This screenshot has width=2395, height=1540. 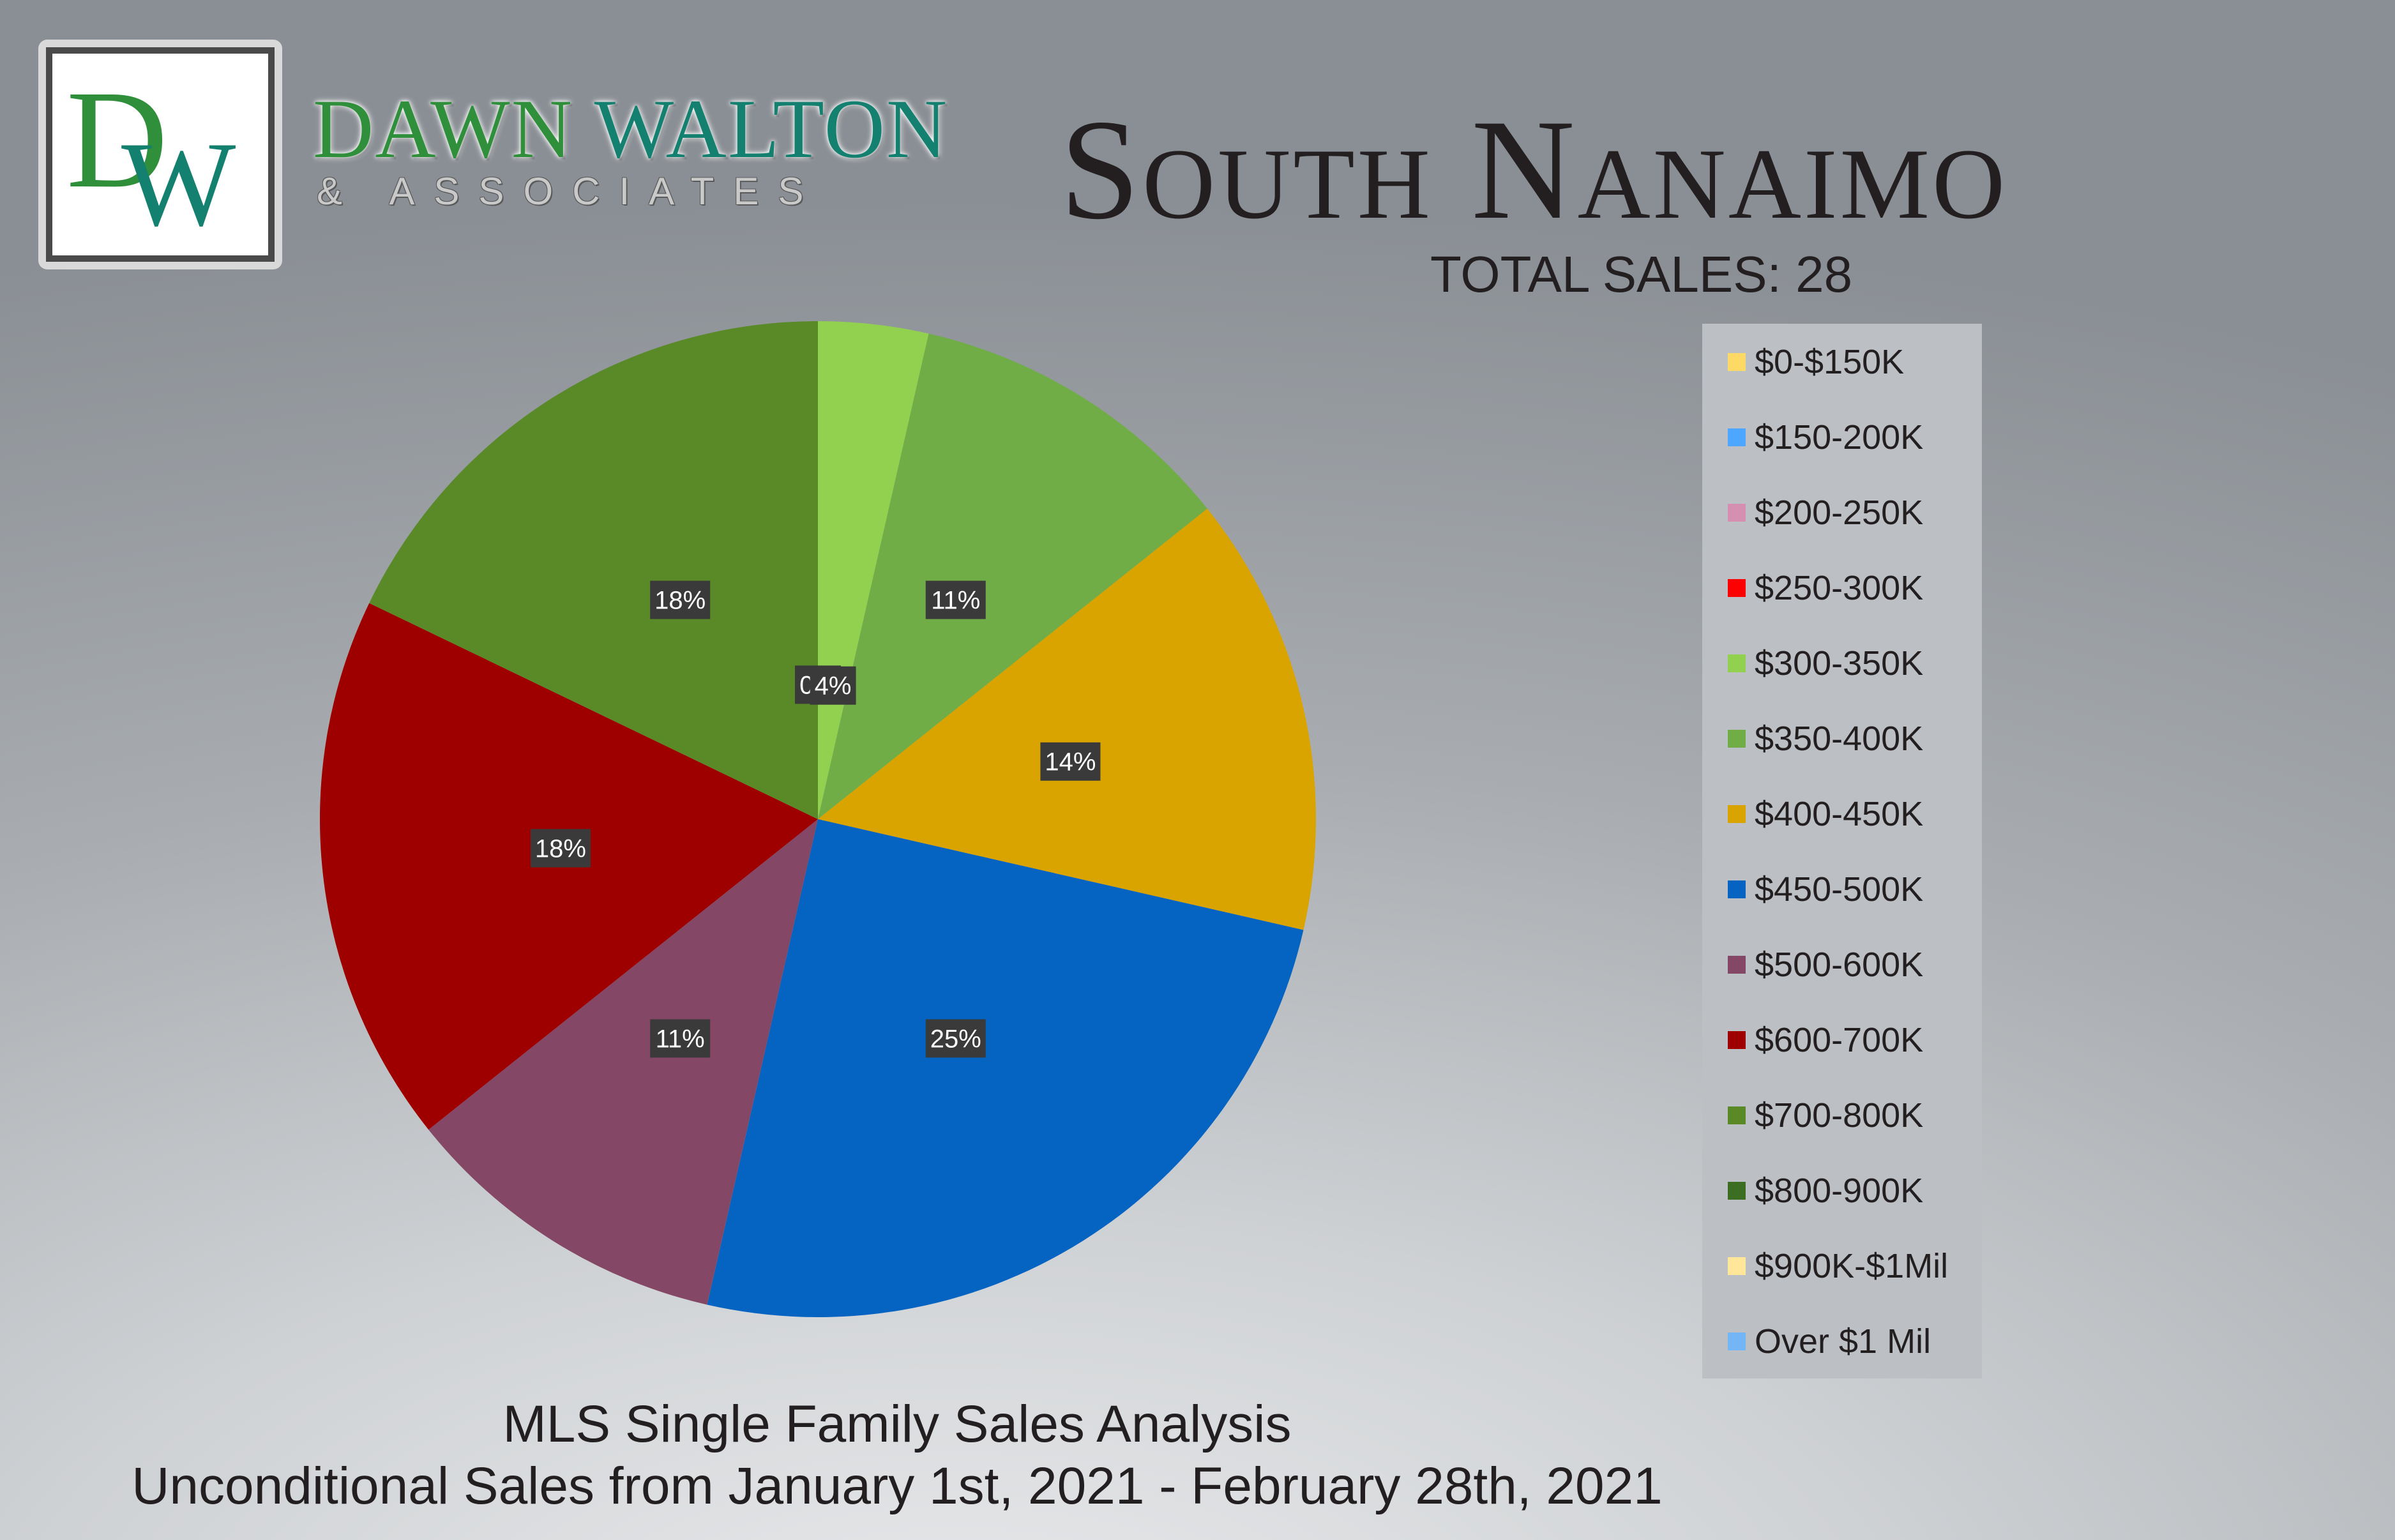 I want to click on legend-item: $700-800K, so click(x=1825, y=1115).